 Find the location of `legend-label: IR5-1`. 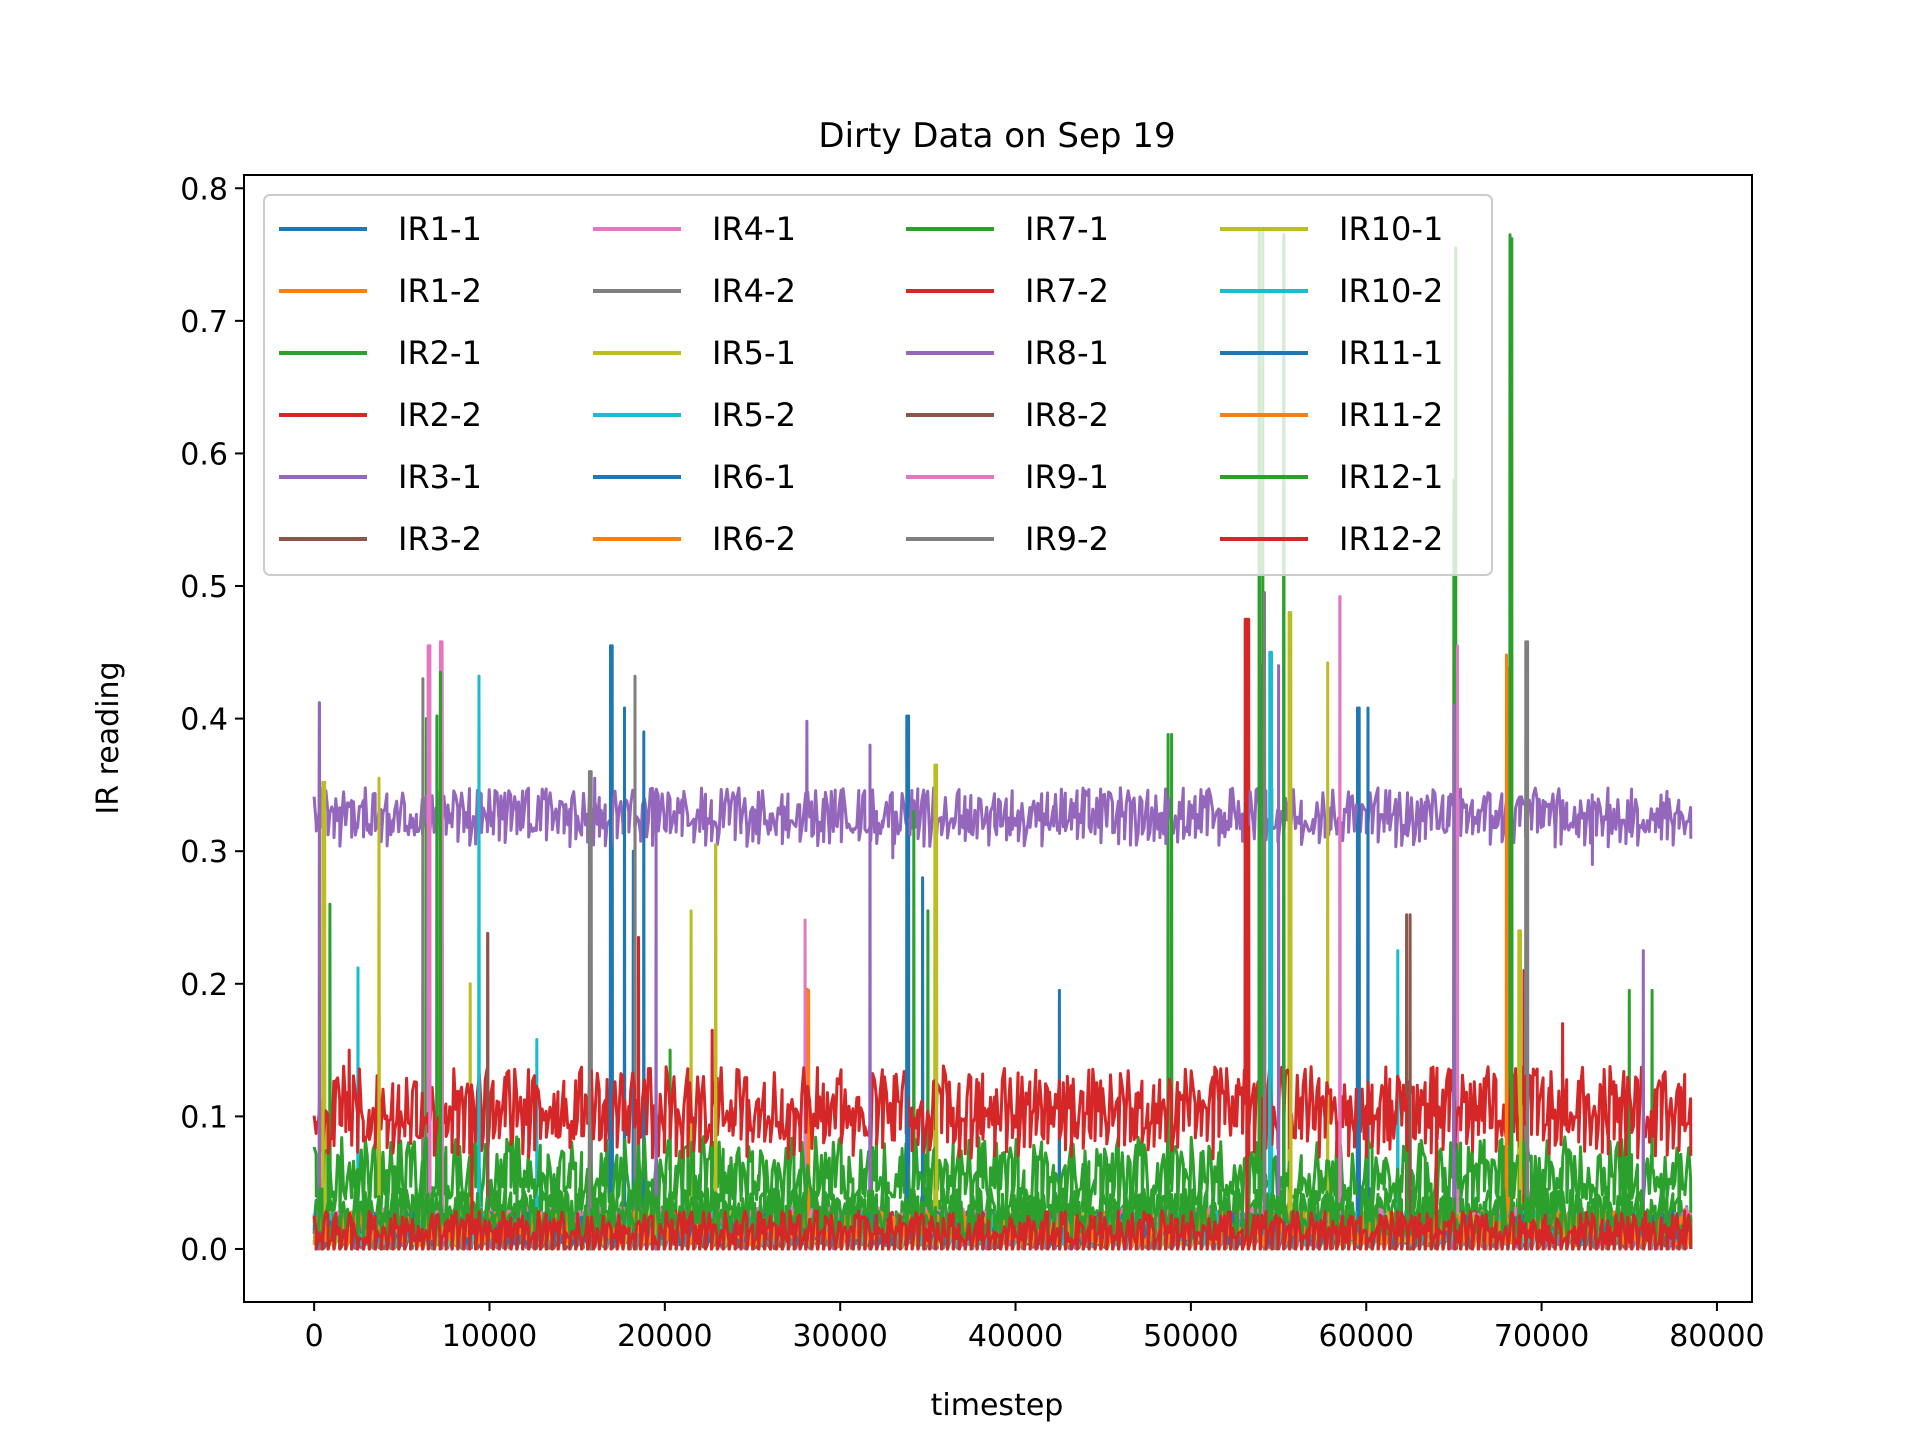

legend-label: IR5-1 is located at coordinates (754, 353).